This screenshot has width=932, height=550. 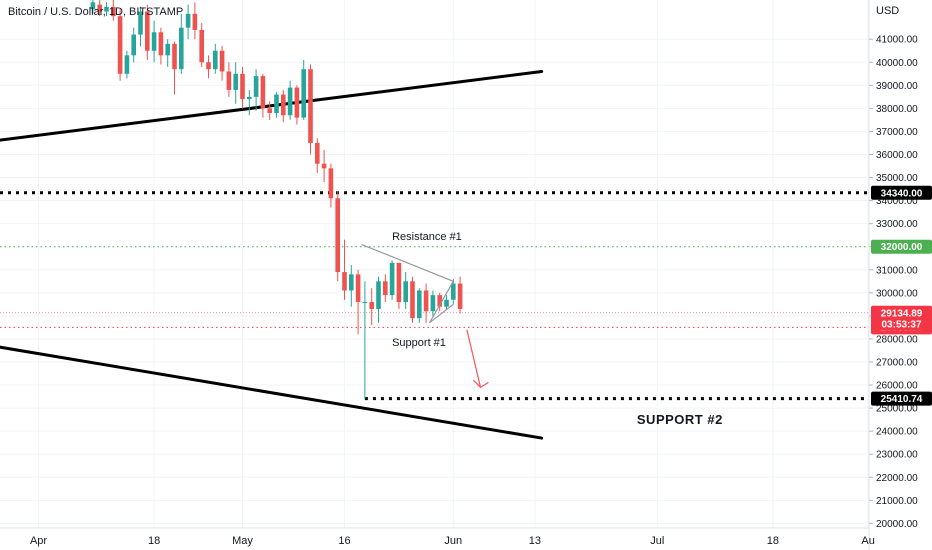 I want to click on x-tick-label: Jun, so click(x=453, y=541).